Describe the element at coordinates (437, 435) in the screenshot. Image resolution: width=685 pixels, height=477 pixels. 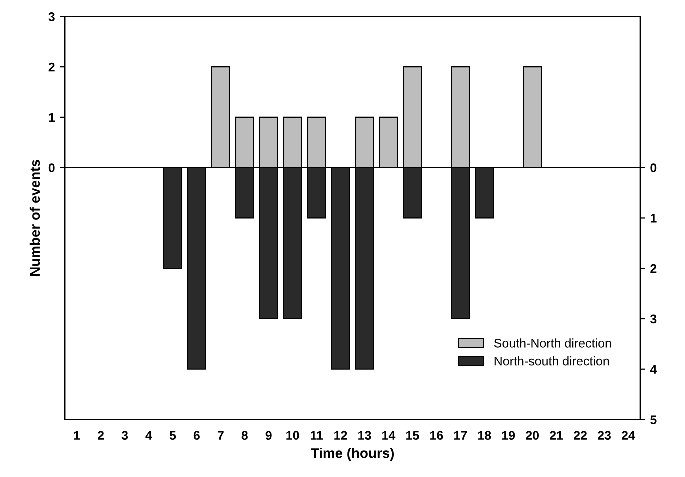
I see `x-tick-label: 16` at that location.